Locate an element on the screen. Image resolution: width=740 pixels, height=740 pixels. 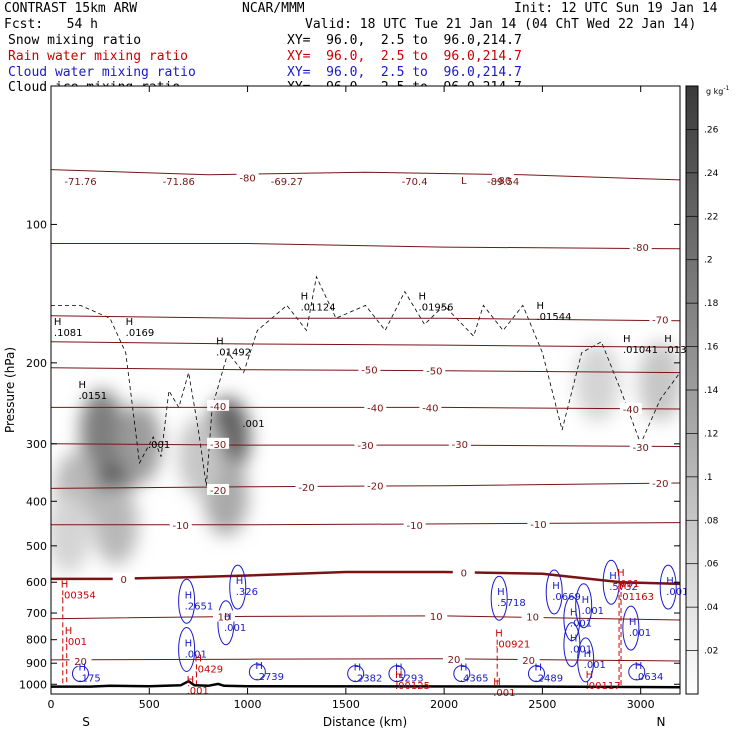
rain-max-h-2: H is located at coordinates (623, 586).